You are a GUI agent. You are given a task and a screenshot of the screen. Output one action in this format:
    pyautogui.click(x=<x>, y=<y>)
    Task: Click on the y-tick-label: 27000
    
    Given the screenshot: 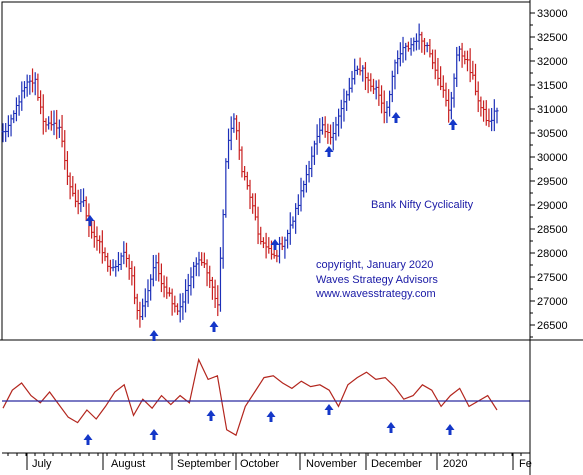 What is the action you would take?
    pyautogui.click(x=552, y=302)
    